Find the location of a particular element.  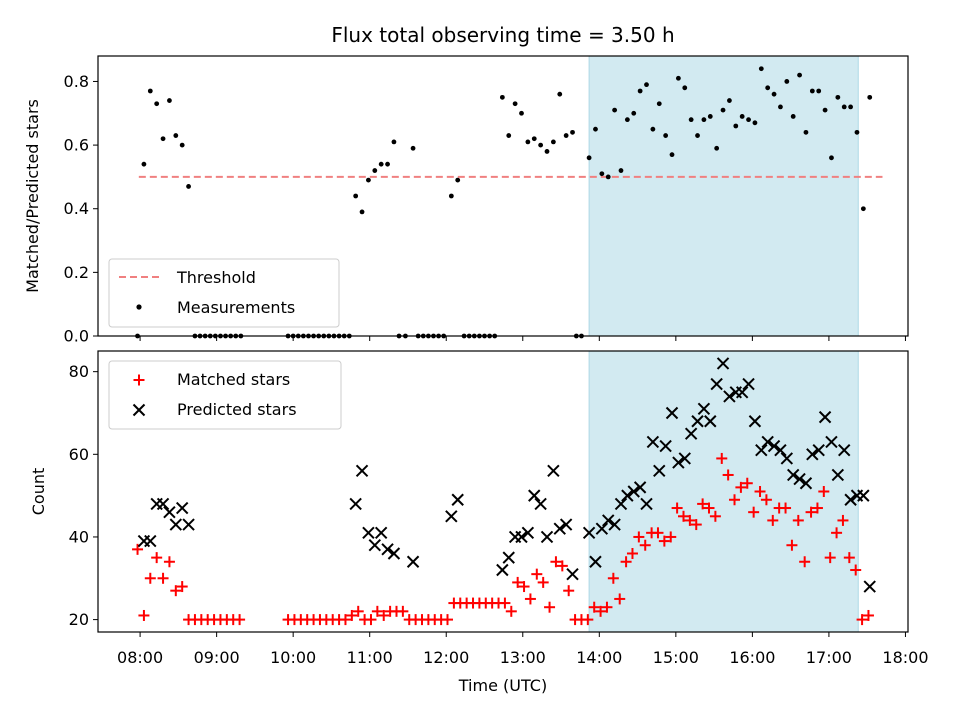

bottom-observing-span is located at coordinates (723, 491).